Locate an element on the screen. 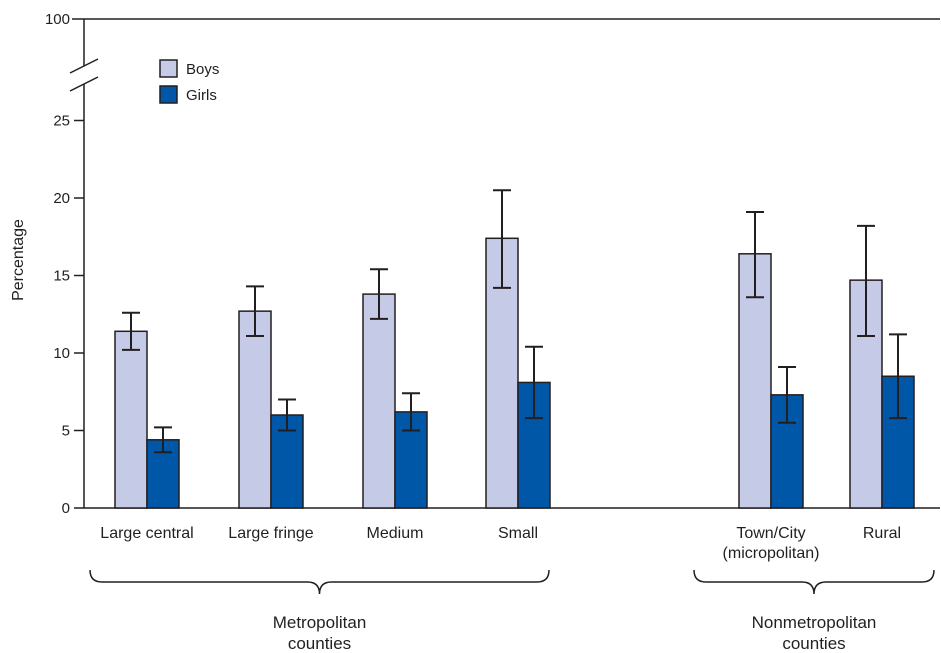  legend-label-girls: Girls is located at coordinates (201, 95).